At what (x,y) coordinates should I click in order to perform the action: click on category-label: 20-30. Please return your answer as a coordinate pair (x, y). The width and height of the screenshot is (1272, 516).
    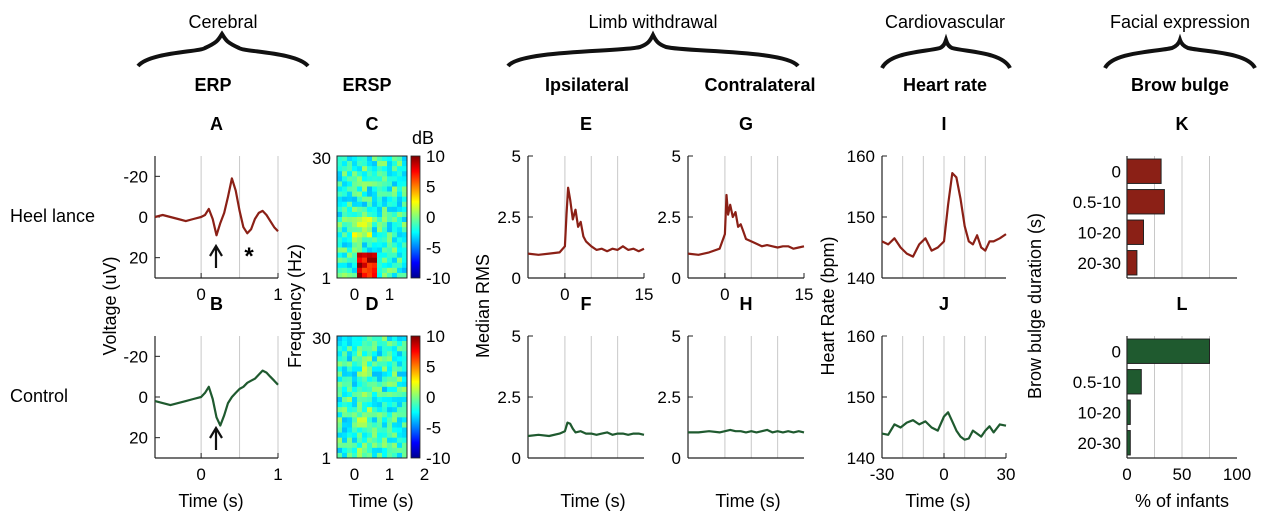
    Looking at the image, I should click on (1099, 263).